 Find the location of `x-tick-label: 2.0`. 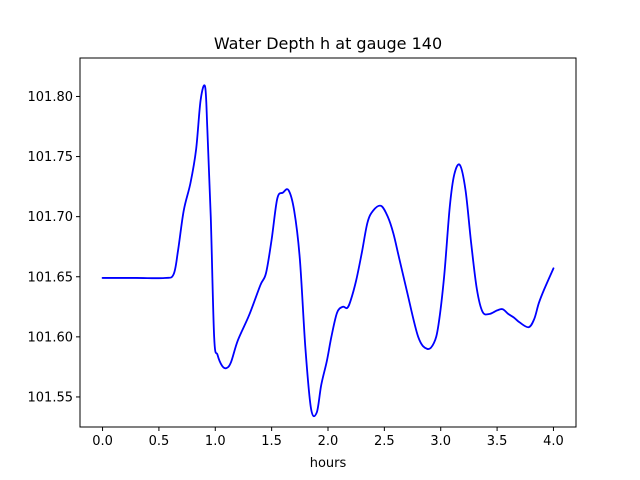

x-tick-label: 2.0 is located at coordinates (328, 441).